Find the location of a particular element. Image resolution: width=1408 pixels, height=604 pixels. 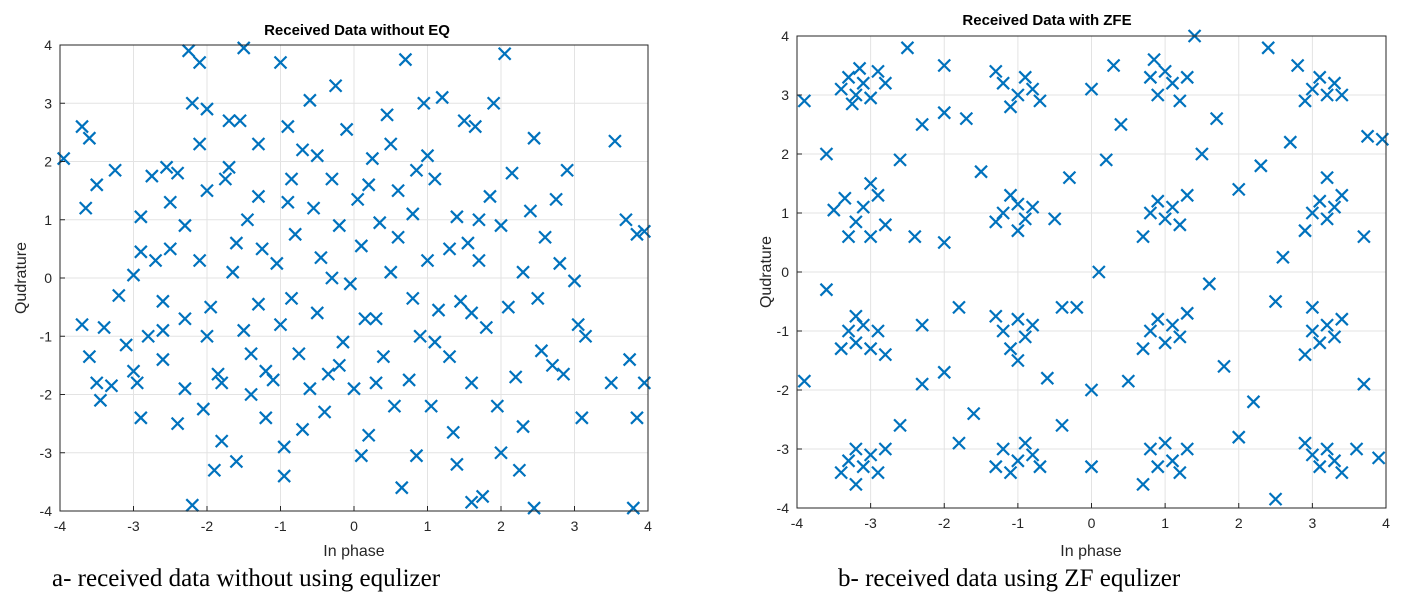

plot-a-xtick-label: 3 is located at coordinates (575, 526).